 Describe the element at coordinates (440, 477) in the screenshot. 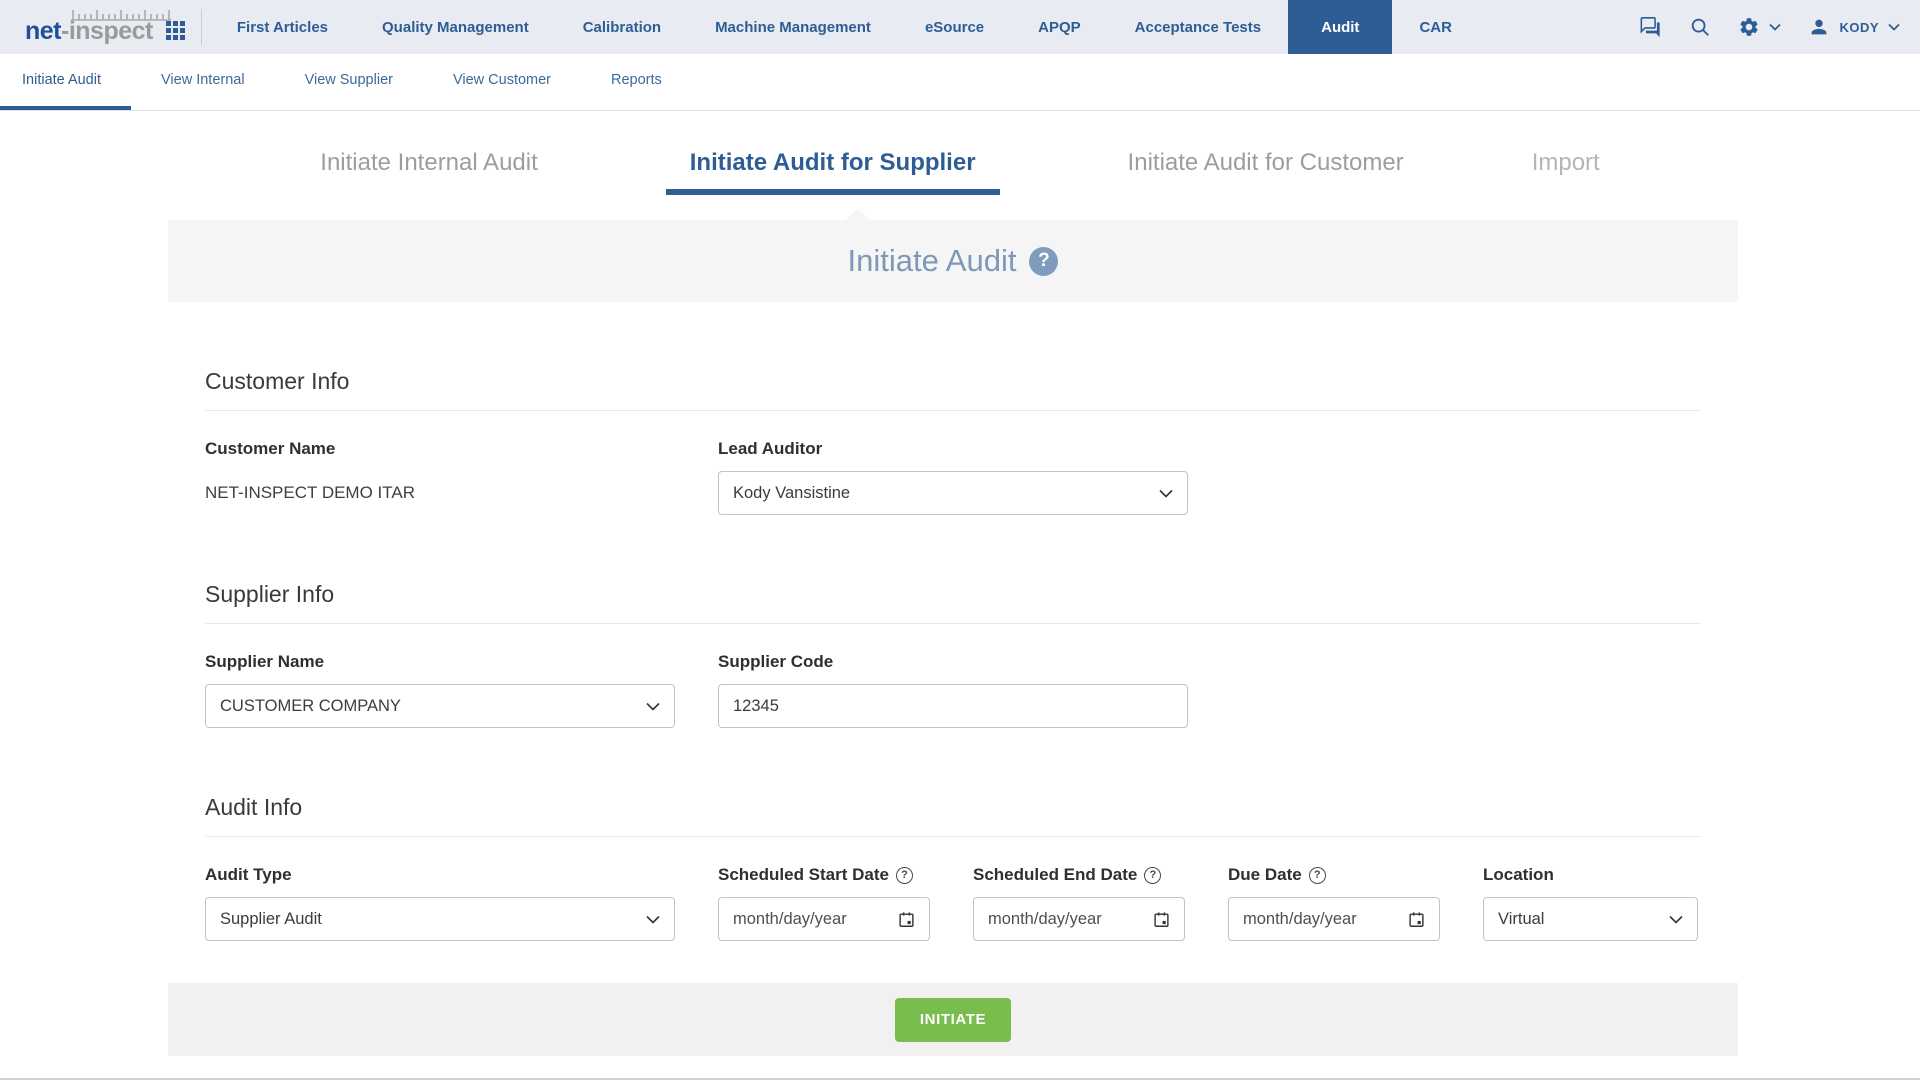

I see `customer-name-field: Customer Name NET-INSPECT DEMO ITAR` at that location.